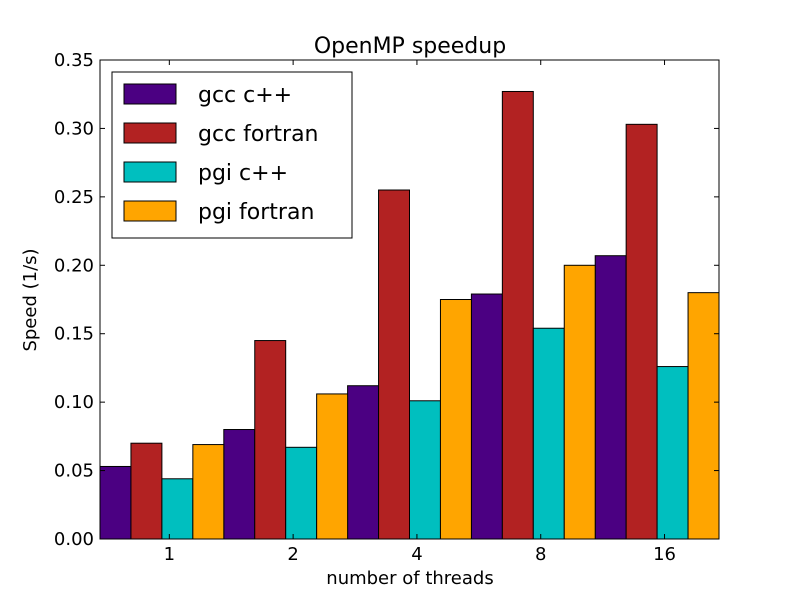 This screenshot has height=600, width=800. Describe the element at coordinates (292, 554) in the screenshot. I see `x-tick-label: 2` at that location.